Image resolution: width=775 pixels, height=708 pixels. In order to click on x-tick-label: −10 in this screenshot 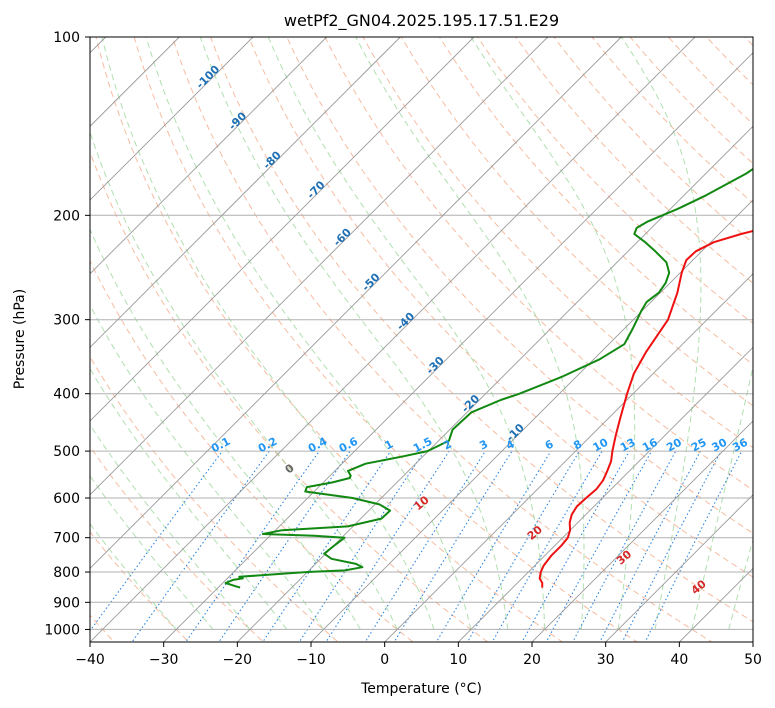, I will do `click(311, 660)`.